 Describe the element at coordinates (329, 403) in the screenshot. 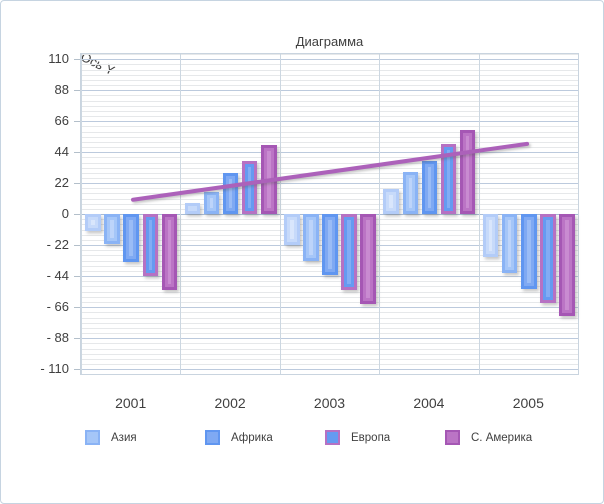

I see `x-axis-tick-label-2003: 2003` at that location.